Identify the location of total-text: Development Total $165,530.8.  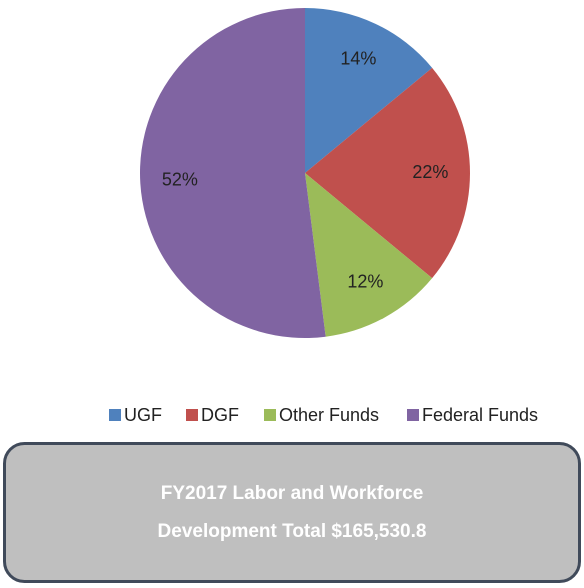
(292, 531).